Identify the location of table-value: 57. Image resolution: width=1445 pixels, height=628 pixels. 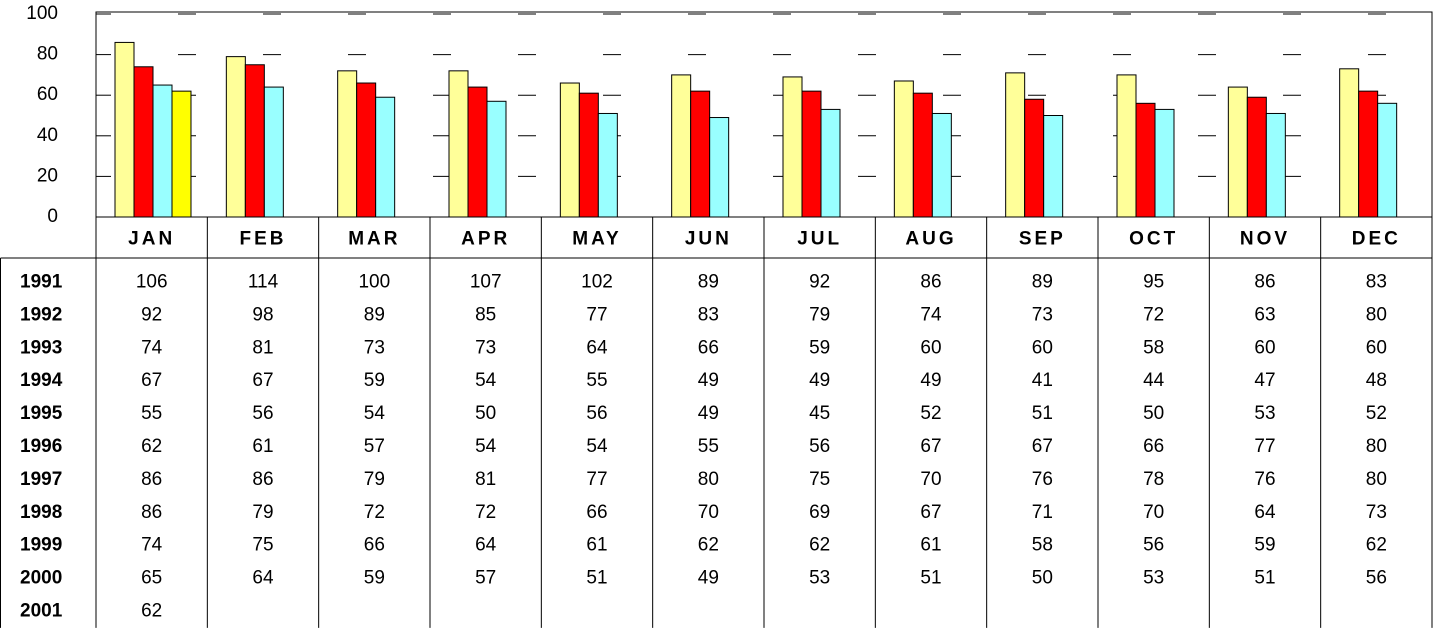
(485, 578).